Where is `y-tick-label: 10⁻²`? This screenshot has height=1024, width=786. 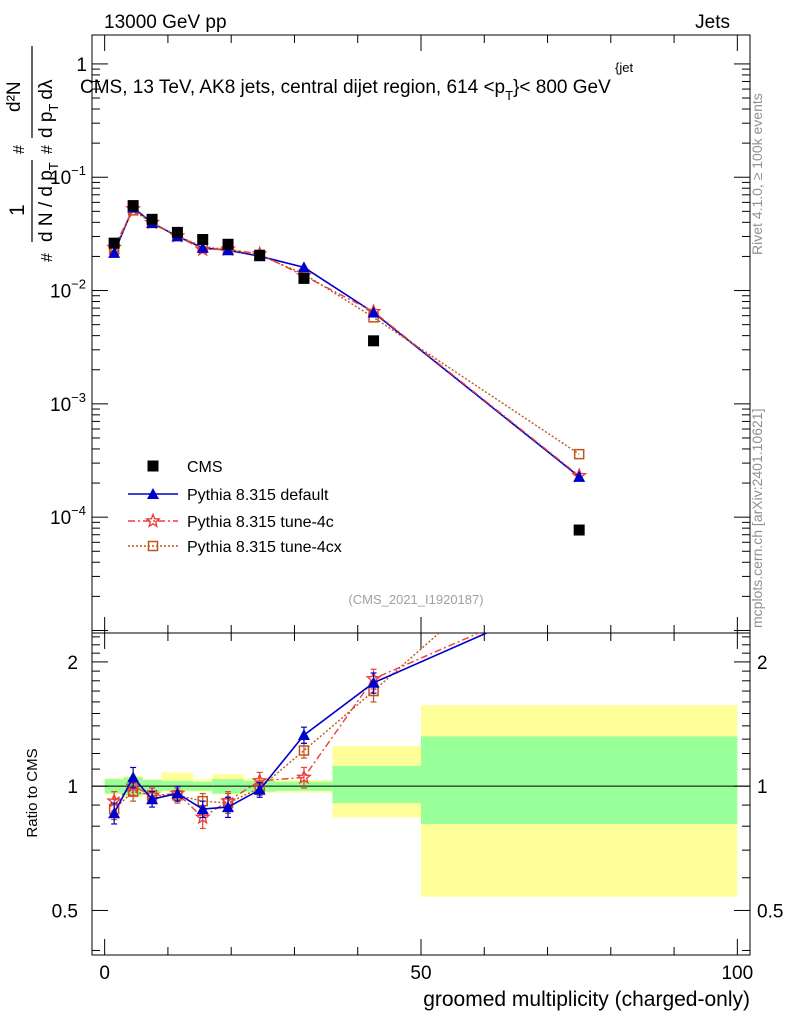
y-tick-label: 10⁻² is located at coordinates (68, 290).